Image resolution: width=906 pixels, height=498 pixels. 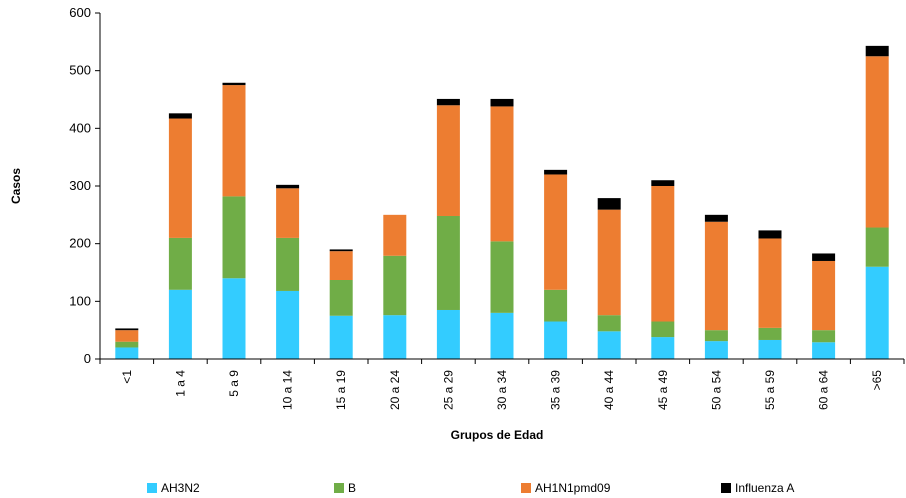 I want to click on x-tick-label: 40 a 44, so click(x=609, y=390).